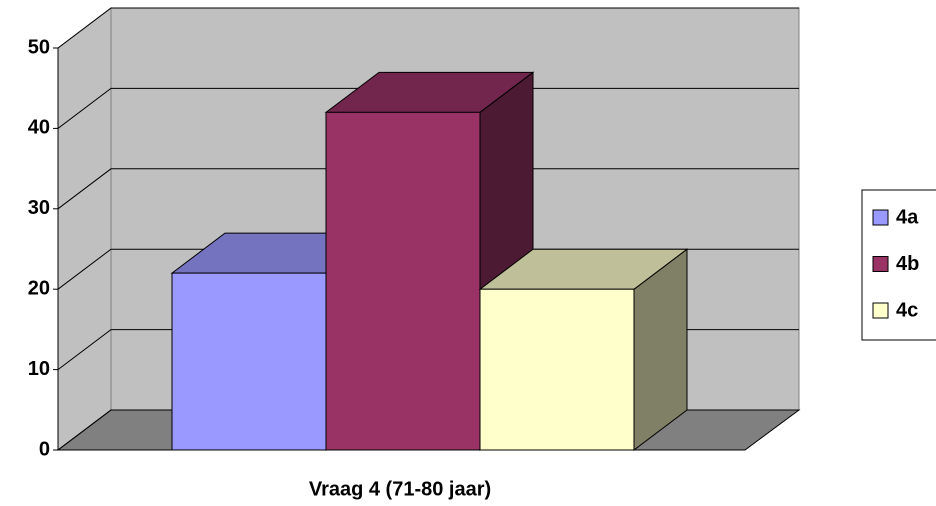 This screenshot has height=506, width=936. I want to click on y-tick-label: 40, so click(39, 128).